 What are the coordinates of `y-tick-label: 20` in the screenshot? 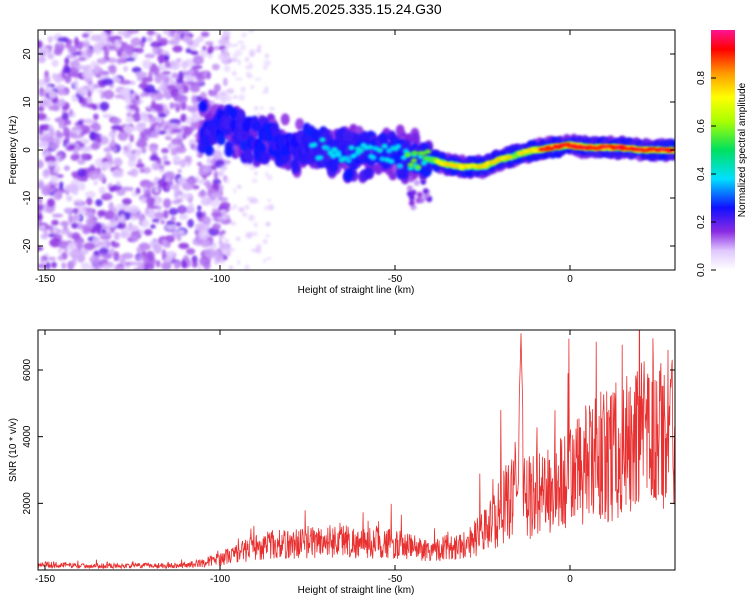 It's located at (27, 54).